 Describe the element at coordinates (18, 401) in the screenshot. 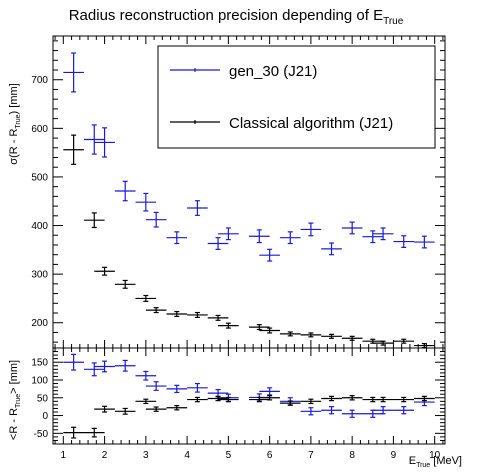

I see `bottom-y-axis-label-sub: True` at that location.